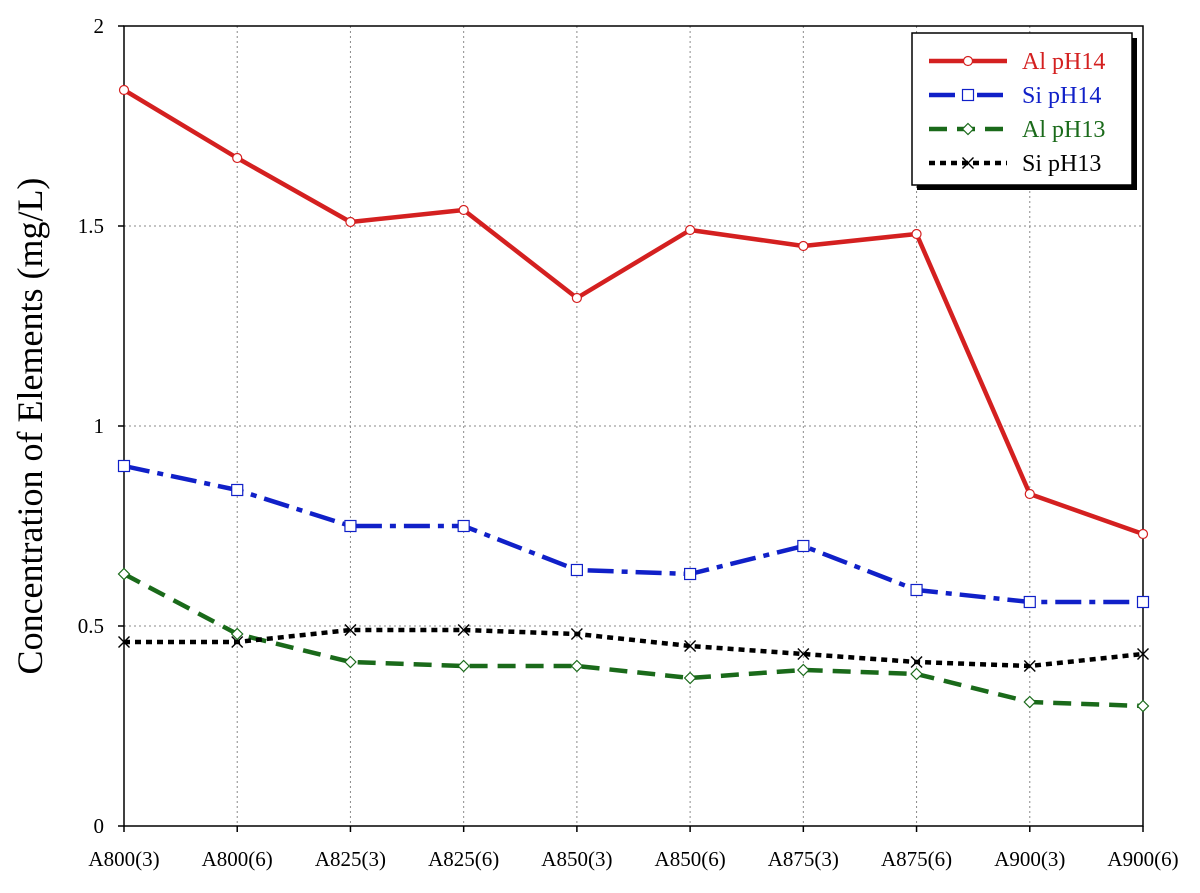 The width and height of the screenshot is (1200, 893). Describe the element at coordinates (1063, 62) in the screenshot. I see `legend-label: Al pH14` at that location.